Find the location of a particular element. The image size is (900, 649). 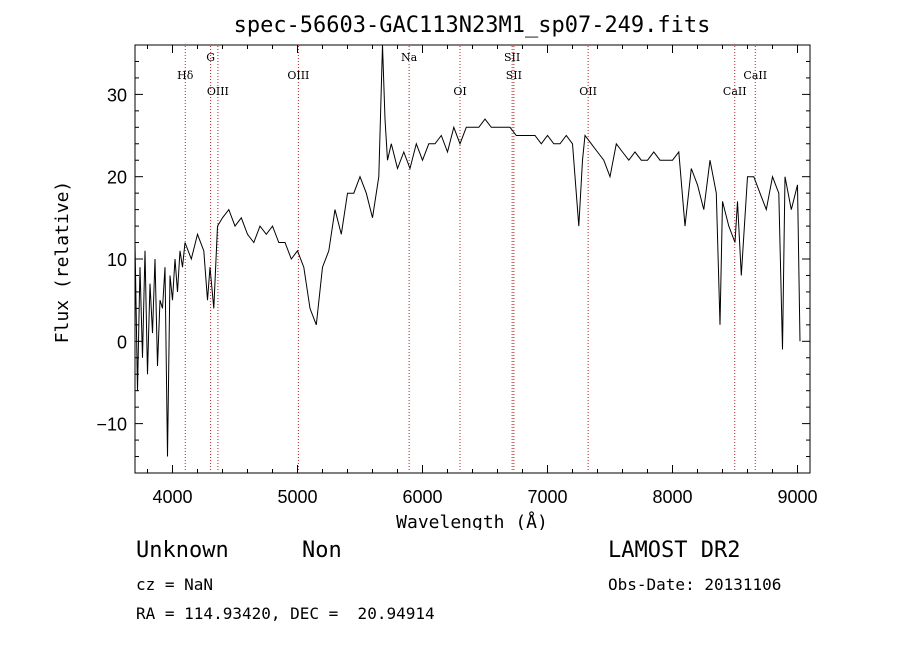

x-tick-label: 9000 is located at coordinates (797, 497).